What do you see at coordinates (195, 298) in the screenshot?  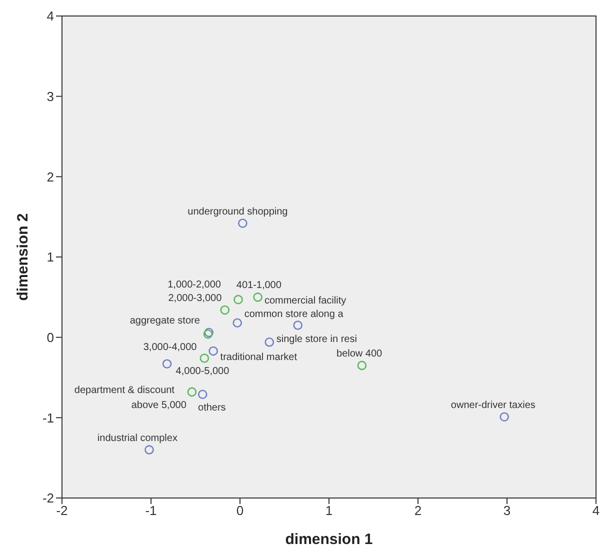 I see `annotation: 2,000-3,000` at bounding box center [195, 298].